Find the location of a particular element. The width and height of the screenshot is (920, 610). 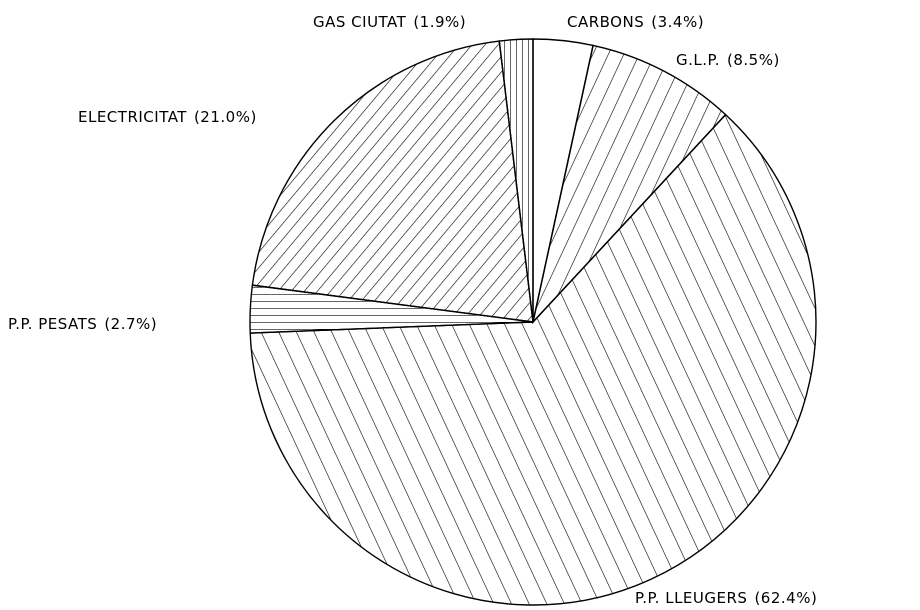

slice-label: ELECTRICITAT (21.0%) is located at coordinates (167, 117).